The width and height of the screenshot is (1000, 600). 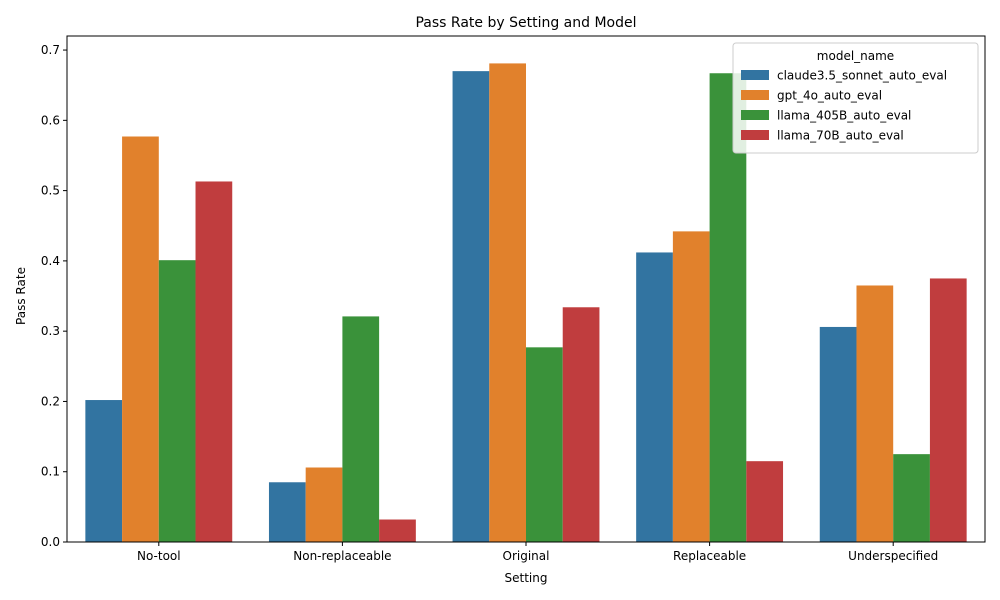 I want to click on x-axis-label: Setting, so click(x=526, y=578).